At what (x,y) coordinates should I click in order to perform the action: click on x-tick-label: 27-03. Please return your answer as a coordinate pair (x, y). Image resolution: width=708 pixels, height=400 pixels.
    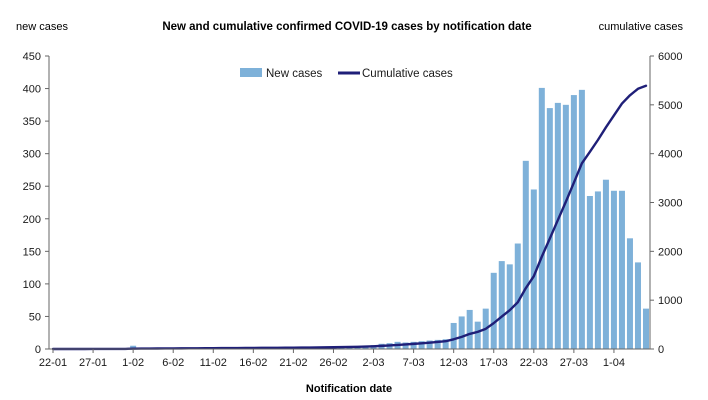
    Looking at the image, I should click on (574, 363).